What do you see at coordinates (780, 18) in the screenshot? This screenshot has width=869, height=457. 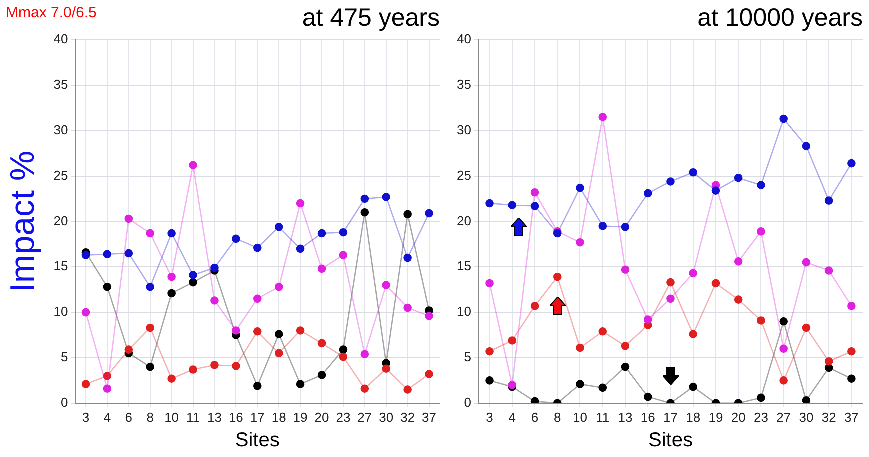 I see `chart-title: at 10000 years` at bounding box center [780, 18].